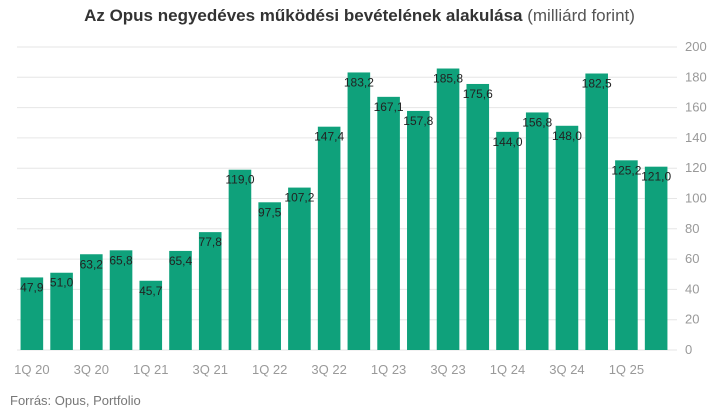  What do you see at coordinates (447, 369) in the screenshot?
I see `x-tick-label: 3Q 23` at bounding box center [447, 369].